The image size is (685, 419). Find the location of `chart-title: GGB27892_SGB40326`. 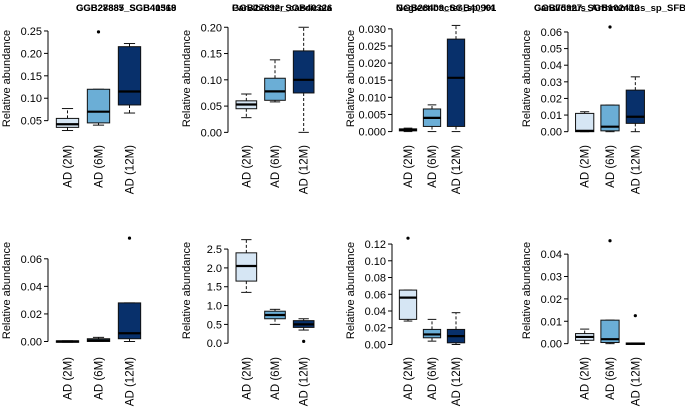

chart-title: GGB27892_SGB40326 is located at coordinates (282, 8).